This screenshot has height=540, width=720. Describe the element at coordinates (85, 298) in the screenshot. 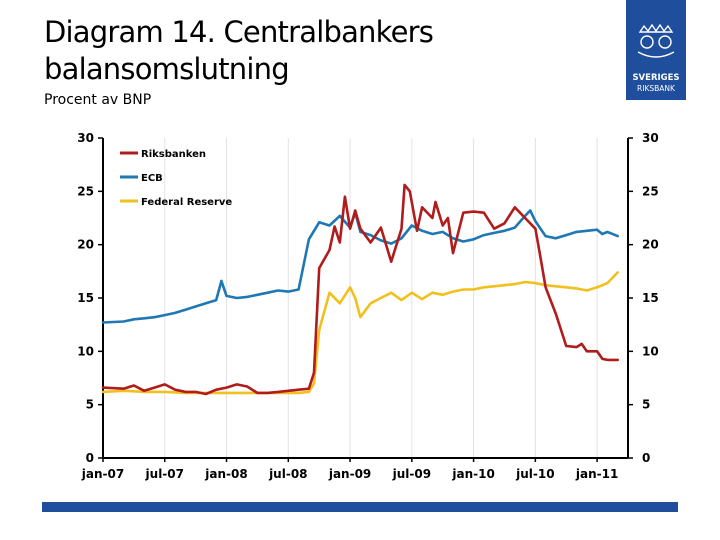

I see `y-tick-label-left: 15` at that location.